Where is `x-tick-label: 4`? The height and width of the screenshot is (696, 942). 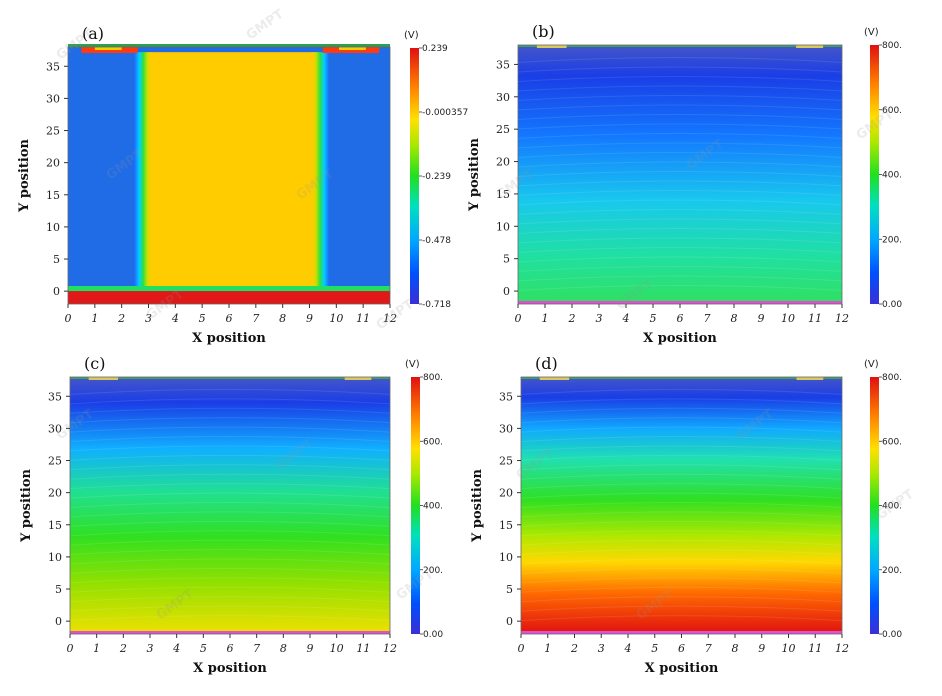
x-tick-label: 4 is located at coordinates (626, 318).